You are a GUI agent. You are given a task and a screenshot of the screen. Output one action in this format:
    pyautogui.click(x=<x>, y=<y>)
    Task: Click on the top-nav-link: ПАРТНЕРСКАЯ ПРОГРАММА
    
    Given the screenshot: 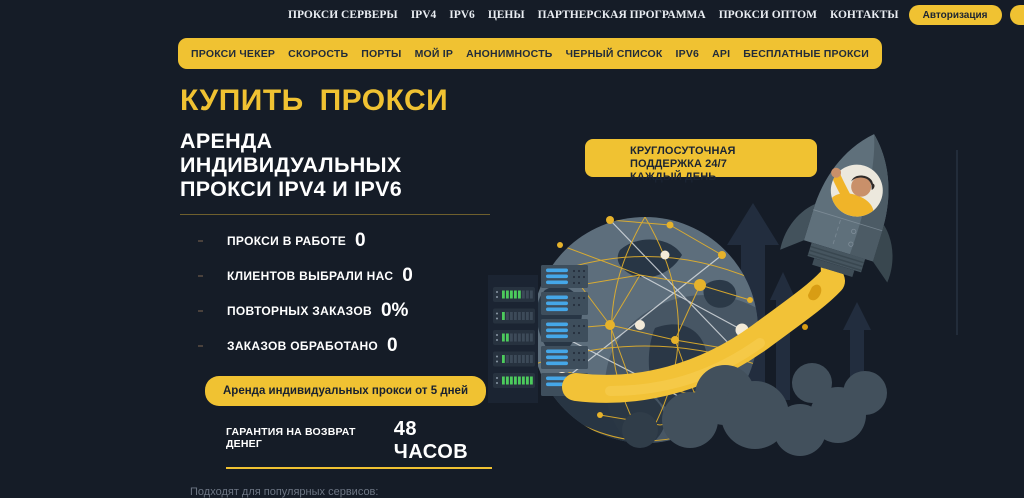 What is the action you would take?
    pyautogui.click(x=621, y=15)
    